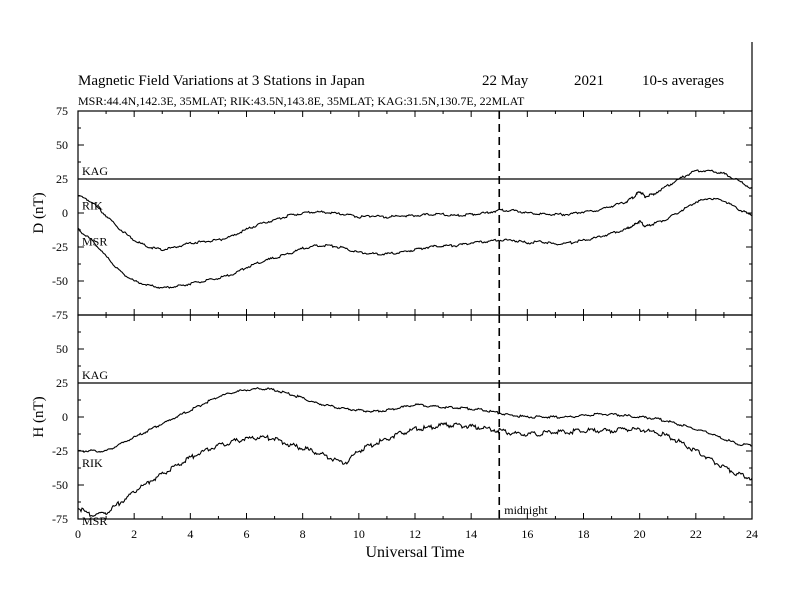  Describe the element at coordinates (414, 552) in the screenshot. I see `x-axis-label: Universal Time` at that location.